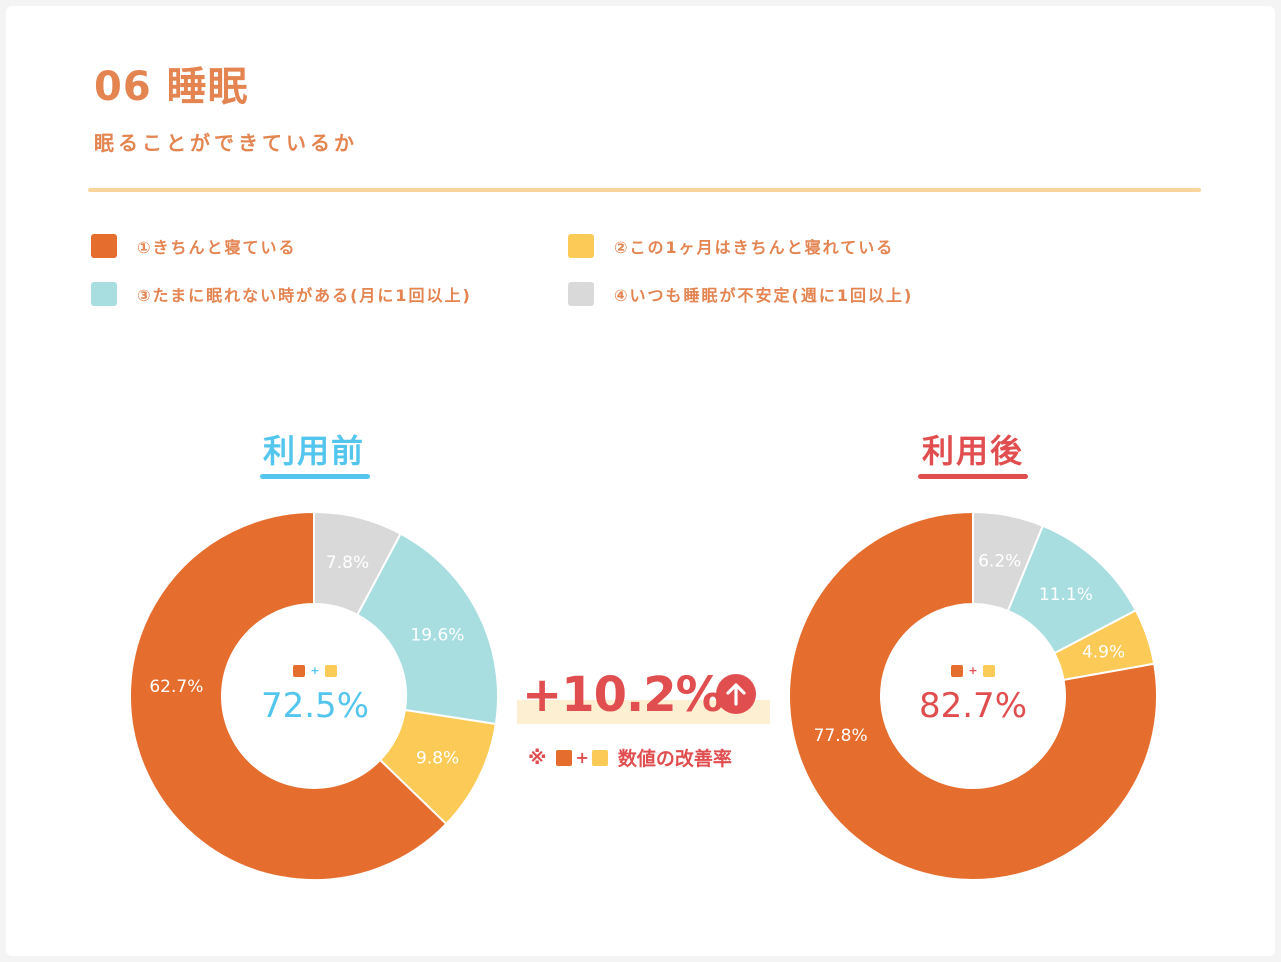 This screenshot has width=1281, height=962. I want to click on after-slice-label-2: 11.1%, so click(1066, 595).